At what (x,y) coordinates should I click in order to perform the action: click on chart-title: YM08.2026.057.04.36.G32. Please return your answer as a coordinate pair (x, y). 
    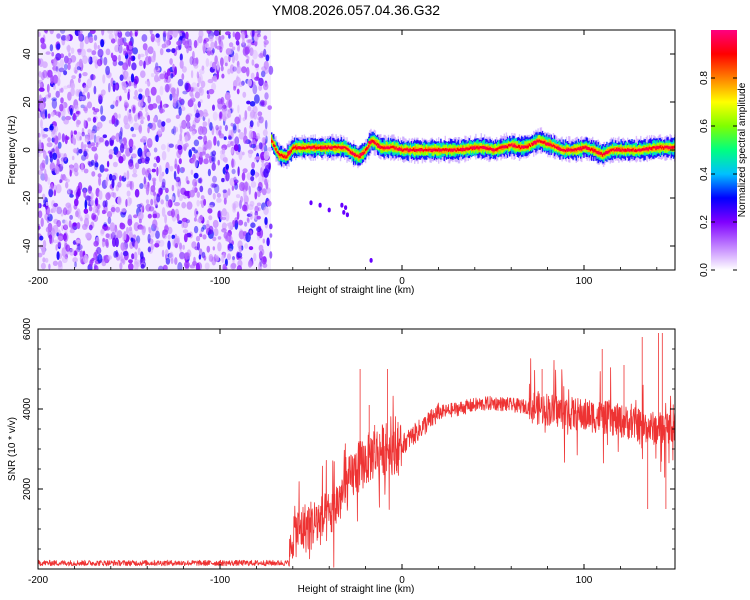
    Looking at the image, I should click on (356, 10).